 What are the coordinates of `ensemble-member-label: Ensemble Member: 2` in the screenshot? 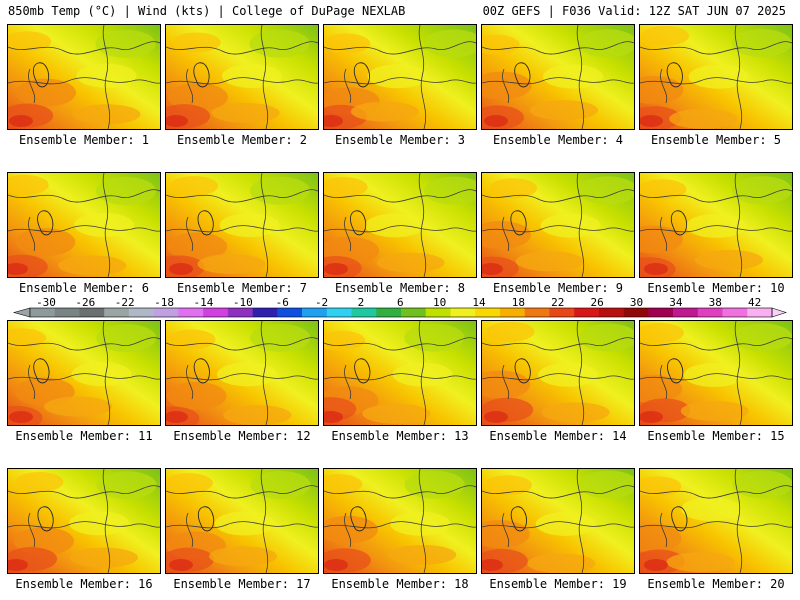 It's located at (242, 140).